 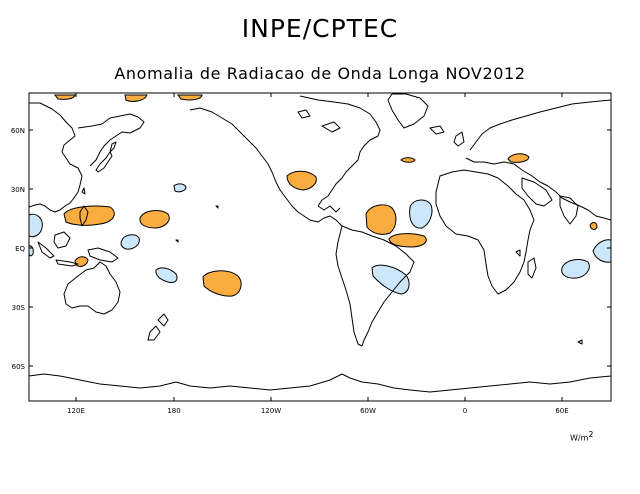 I want to click on lon-label-180: 180, so click(x=173, y=411).